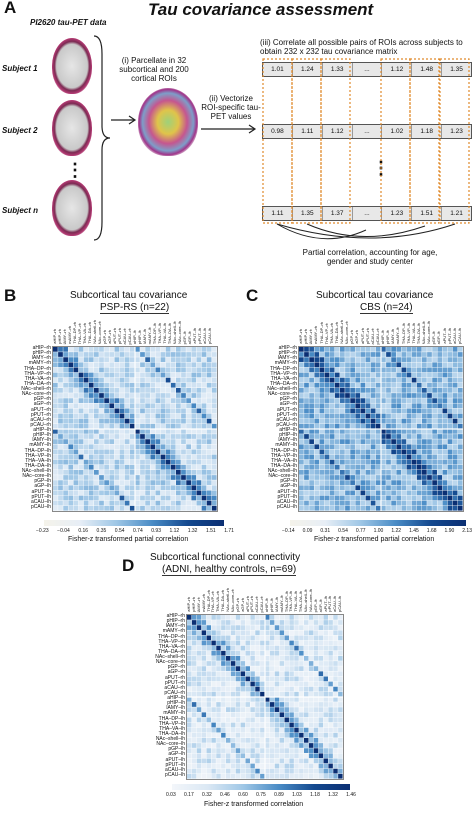  What do you see at coordinates (378, 531) in the screenshot?
I see `colorbar-tick-label: 1.00` at bounding box center [378, 531].